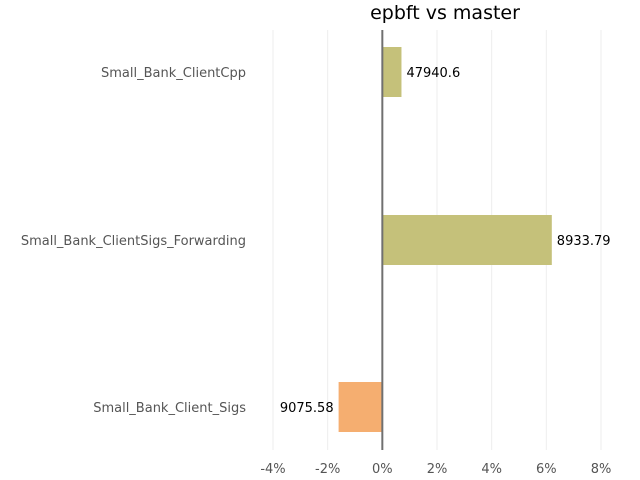 Image resolution: width=640 pixels, height=480 pixels. I want to click on x-tick-labels: -4% -2% 0% 2% 4% 6% 8%, so click(435, 469).